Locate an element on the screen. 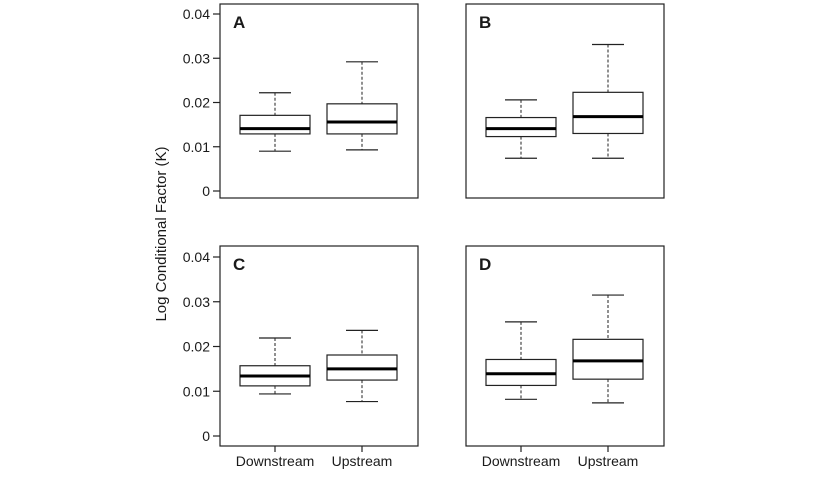 The image size is (825, 478). panel-d: D Downstream Upstream is located at coordinates (565, 357).